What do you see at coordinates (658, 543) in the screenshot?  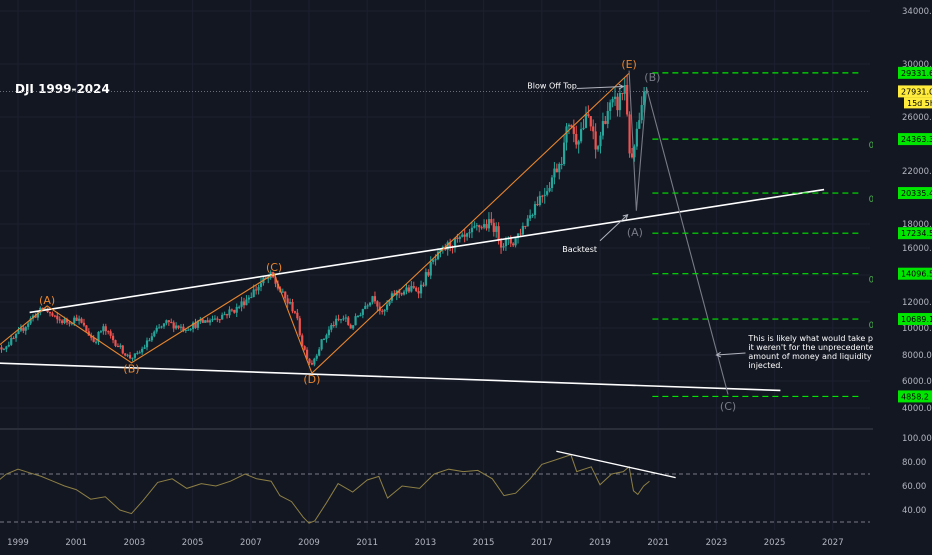 I see `time-tick-label: 2021` at bounding box center [658, 543].